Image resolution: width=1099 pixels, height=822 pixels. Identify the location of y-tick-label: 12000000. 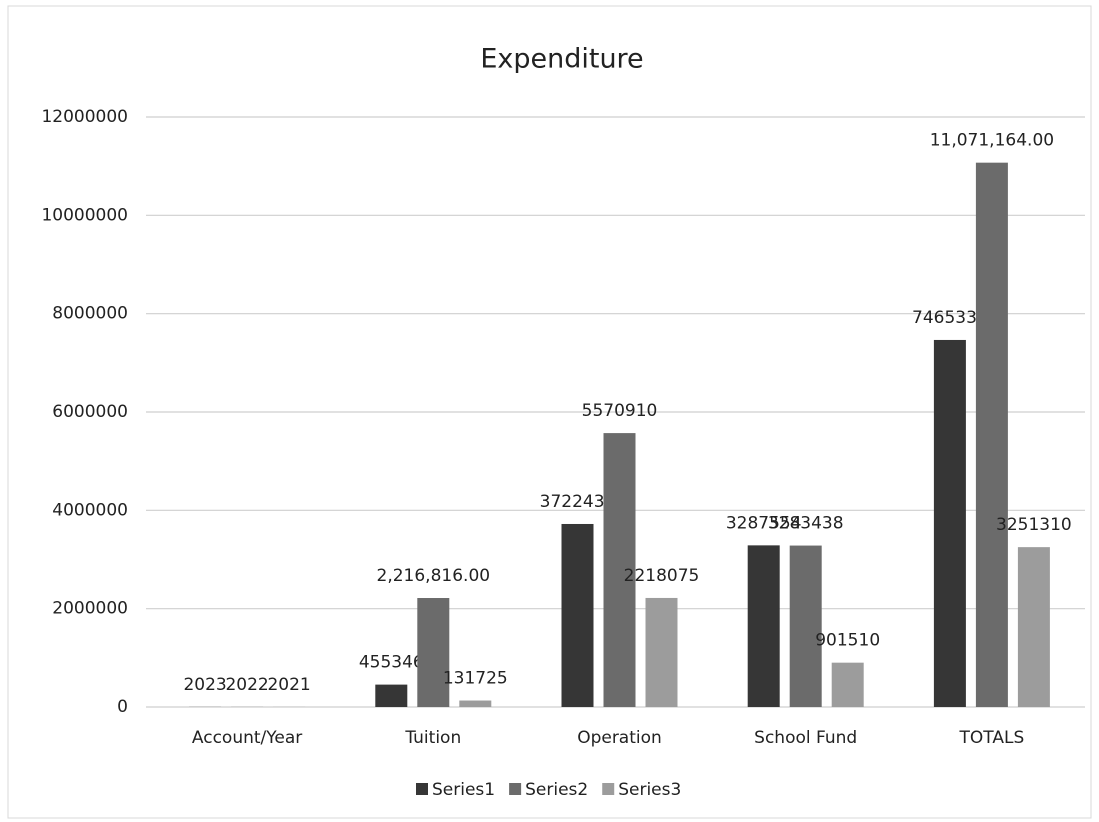
(84, 117).